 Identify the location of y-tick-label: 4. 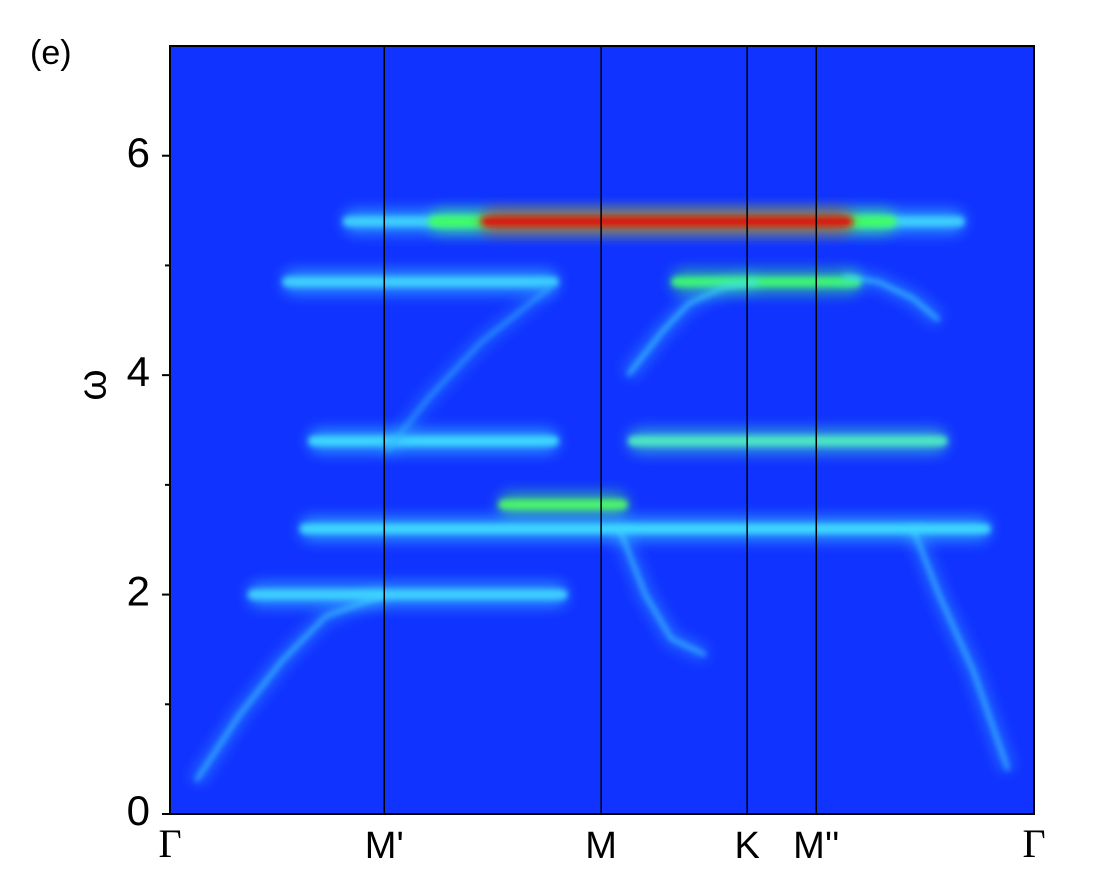
(138, 371).